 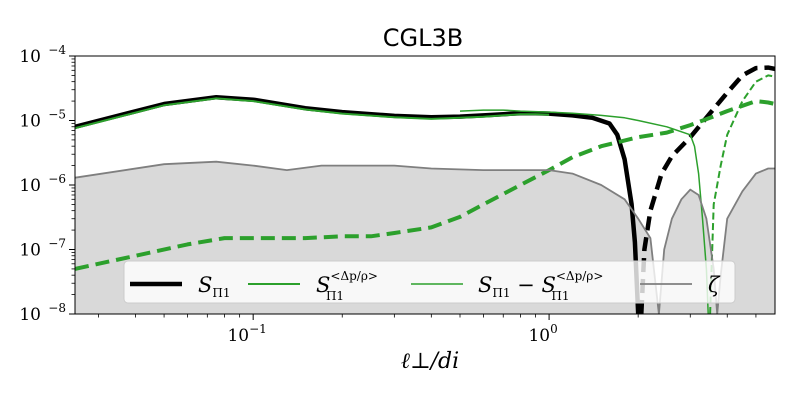 I want to click on legend-box, so click(x=429, y=282).